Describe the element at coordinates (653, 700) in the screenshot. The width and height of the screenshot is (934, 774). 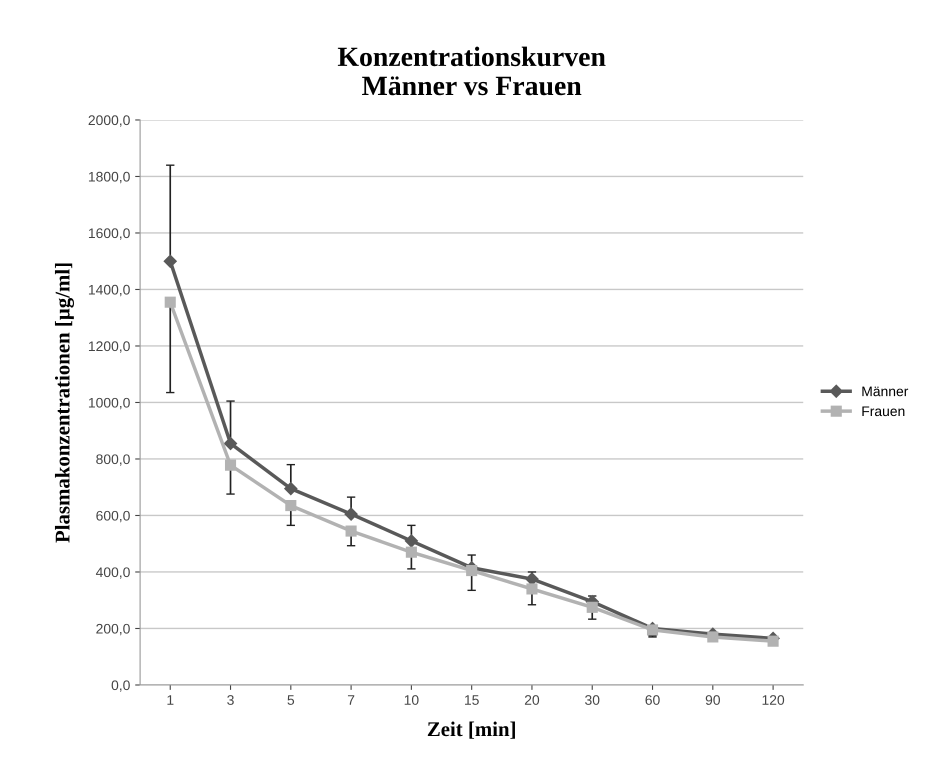
I see `x-tick-label: 60` at that location.